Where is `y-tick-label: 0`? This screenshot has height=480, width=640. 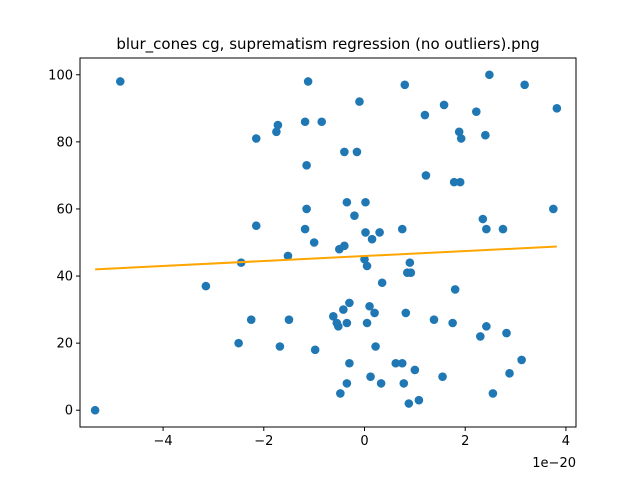
y-tick-label: 0 is located at coordinates (69, 411).